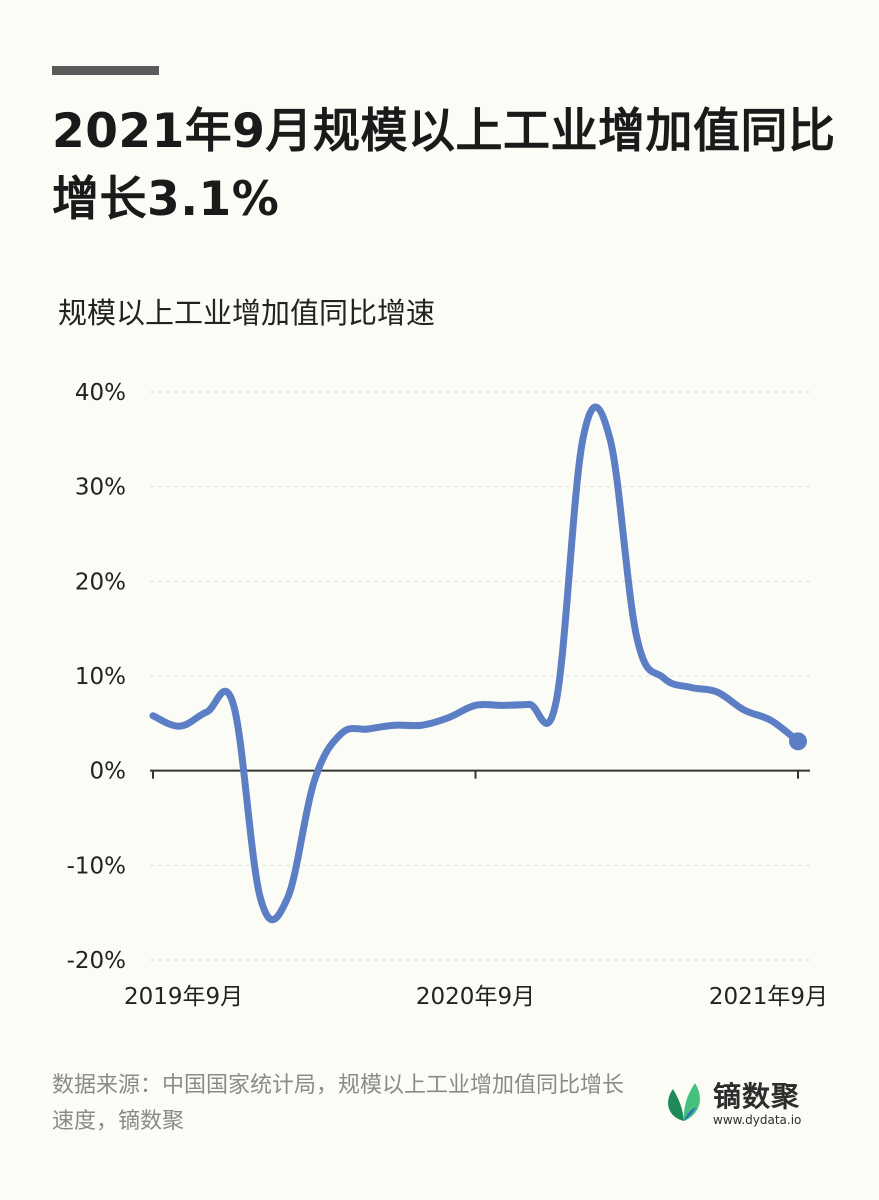 Image resolution: width=879 pixels, height=1200 pixels. What do you see at coordinates (100, 393) in the screenshot?
I see `y-tick-label: 40%` at bounding box center [100, 393].